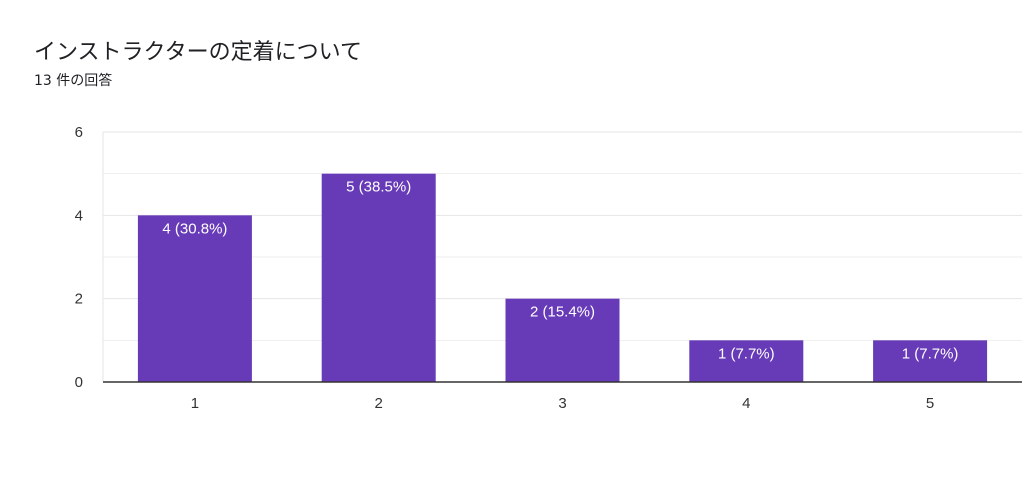  I want to click on y-tick-label: 6, so click(79, 132).